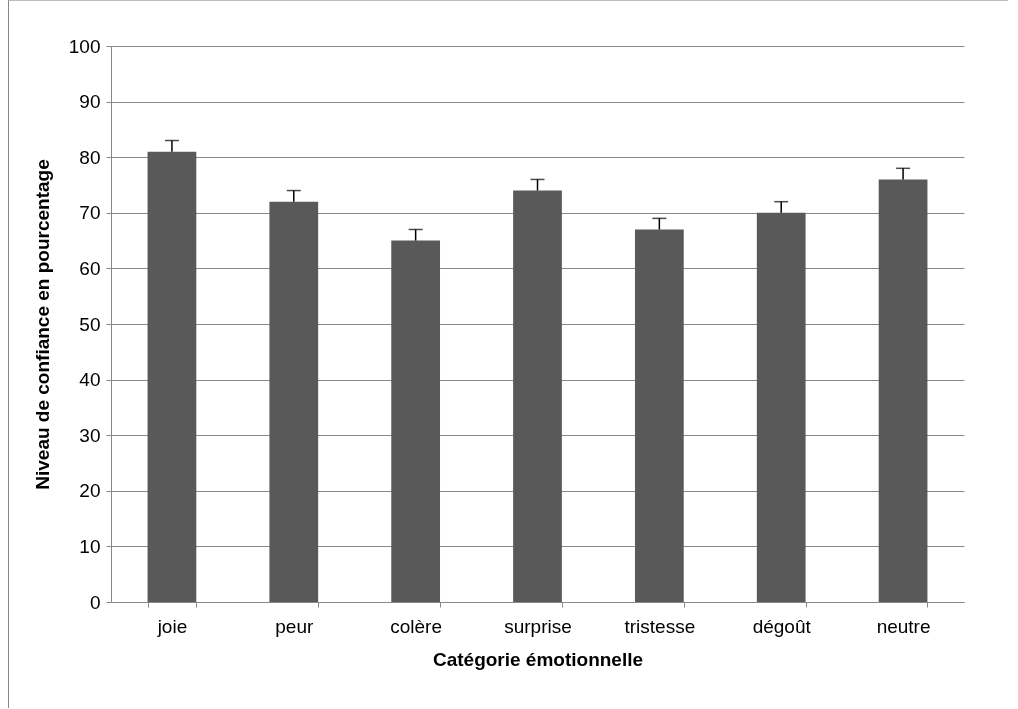 The image size is (1018, 709). What do you see at coordinates (90, 213) in the screenshot?
I see `y-tick-label: 70` at bounding box center [90, 213].